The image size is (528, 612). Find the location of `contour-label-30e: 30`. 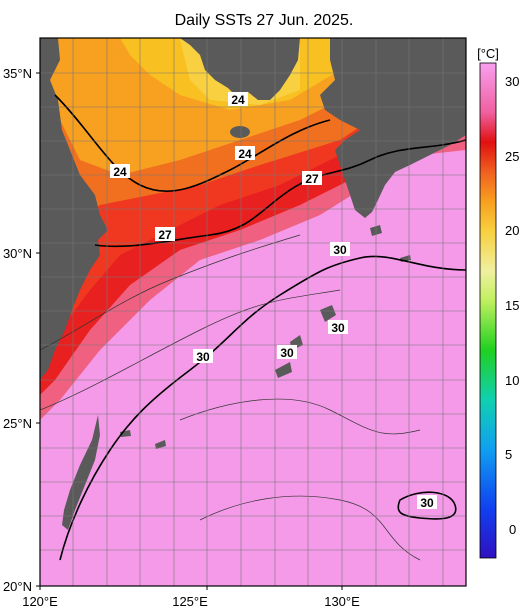

contour-label-30e: 30 is located at coordinates (427, 503).